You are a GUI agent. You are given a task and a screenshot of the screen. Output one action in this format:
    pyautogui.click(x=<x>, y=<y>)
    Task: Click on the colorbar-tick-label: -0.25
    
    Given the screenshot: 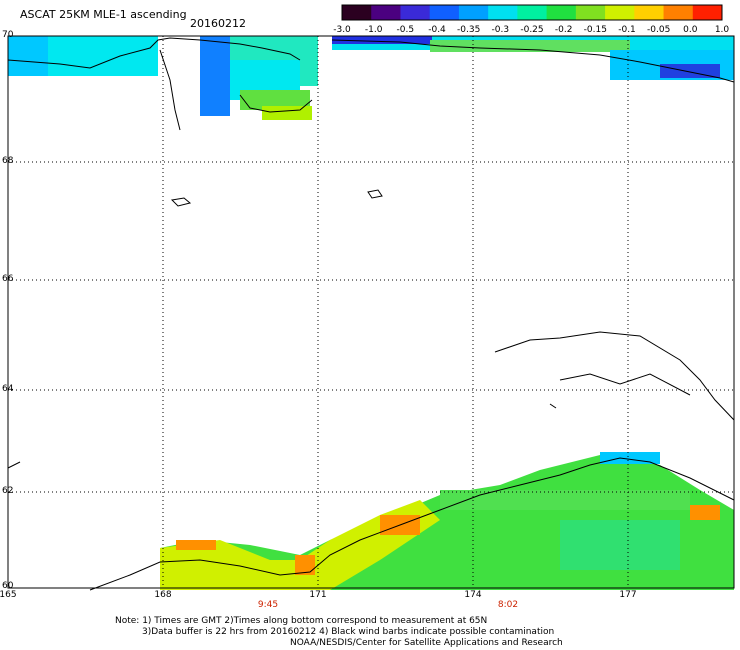 What is the action you would take?
    pyautogui.click(x=532, y=30)
    